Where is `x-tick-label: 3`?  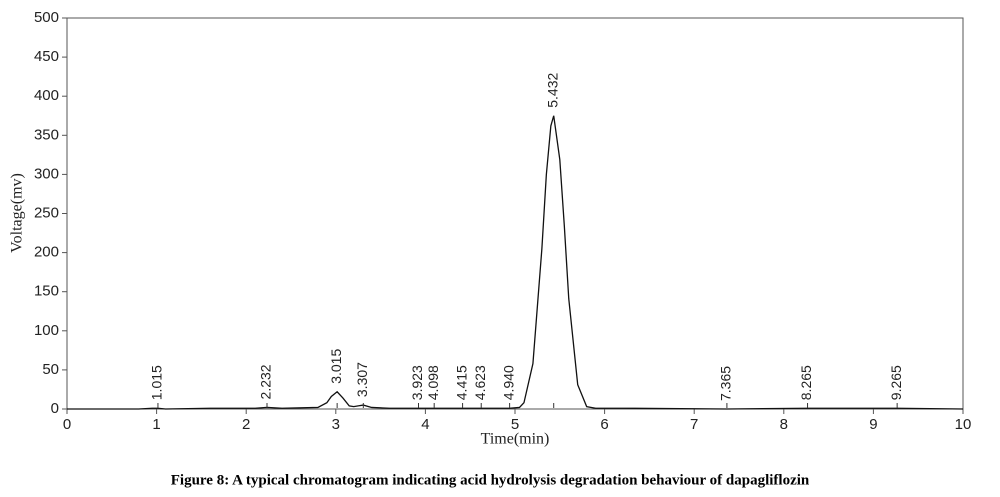 x-tick-label: 3 is located at coordinates (336, 424).